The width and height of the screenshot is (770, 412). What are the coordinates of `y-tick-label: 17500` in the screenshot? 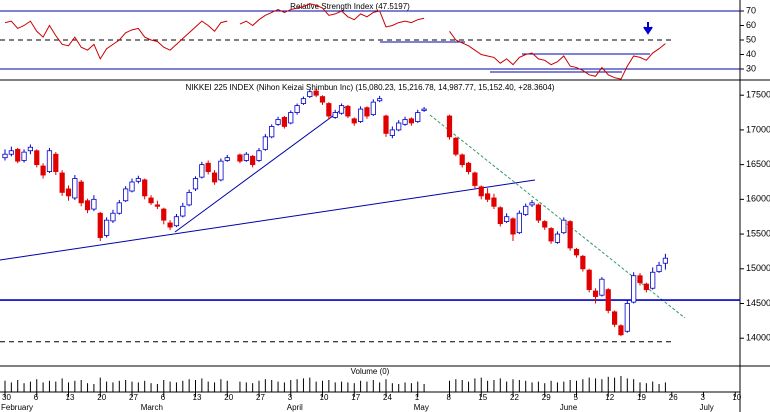 It's located at (758, 95).